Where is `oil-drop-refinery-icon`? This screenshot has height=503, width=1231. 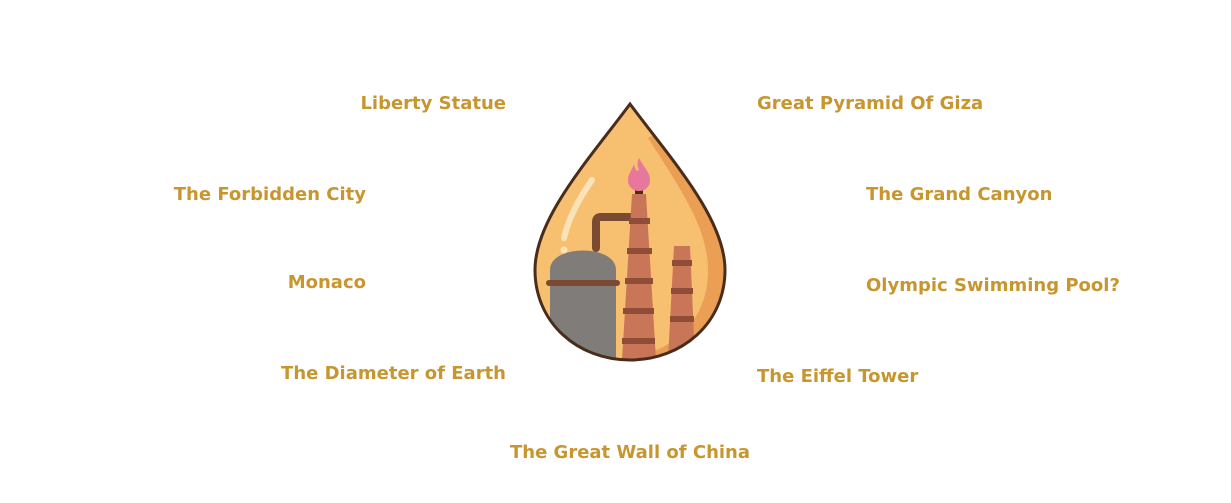 oil-drop-refinery-icon is located at coordinates (630, 231).